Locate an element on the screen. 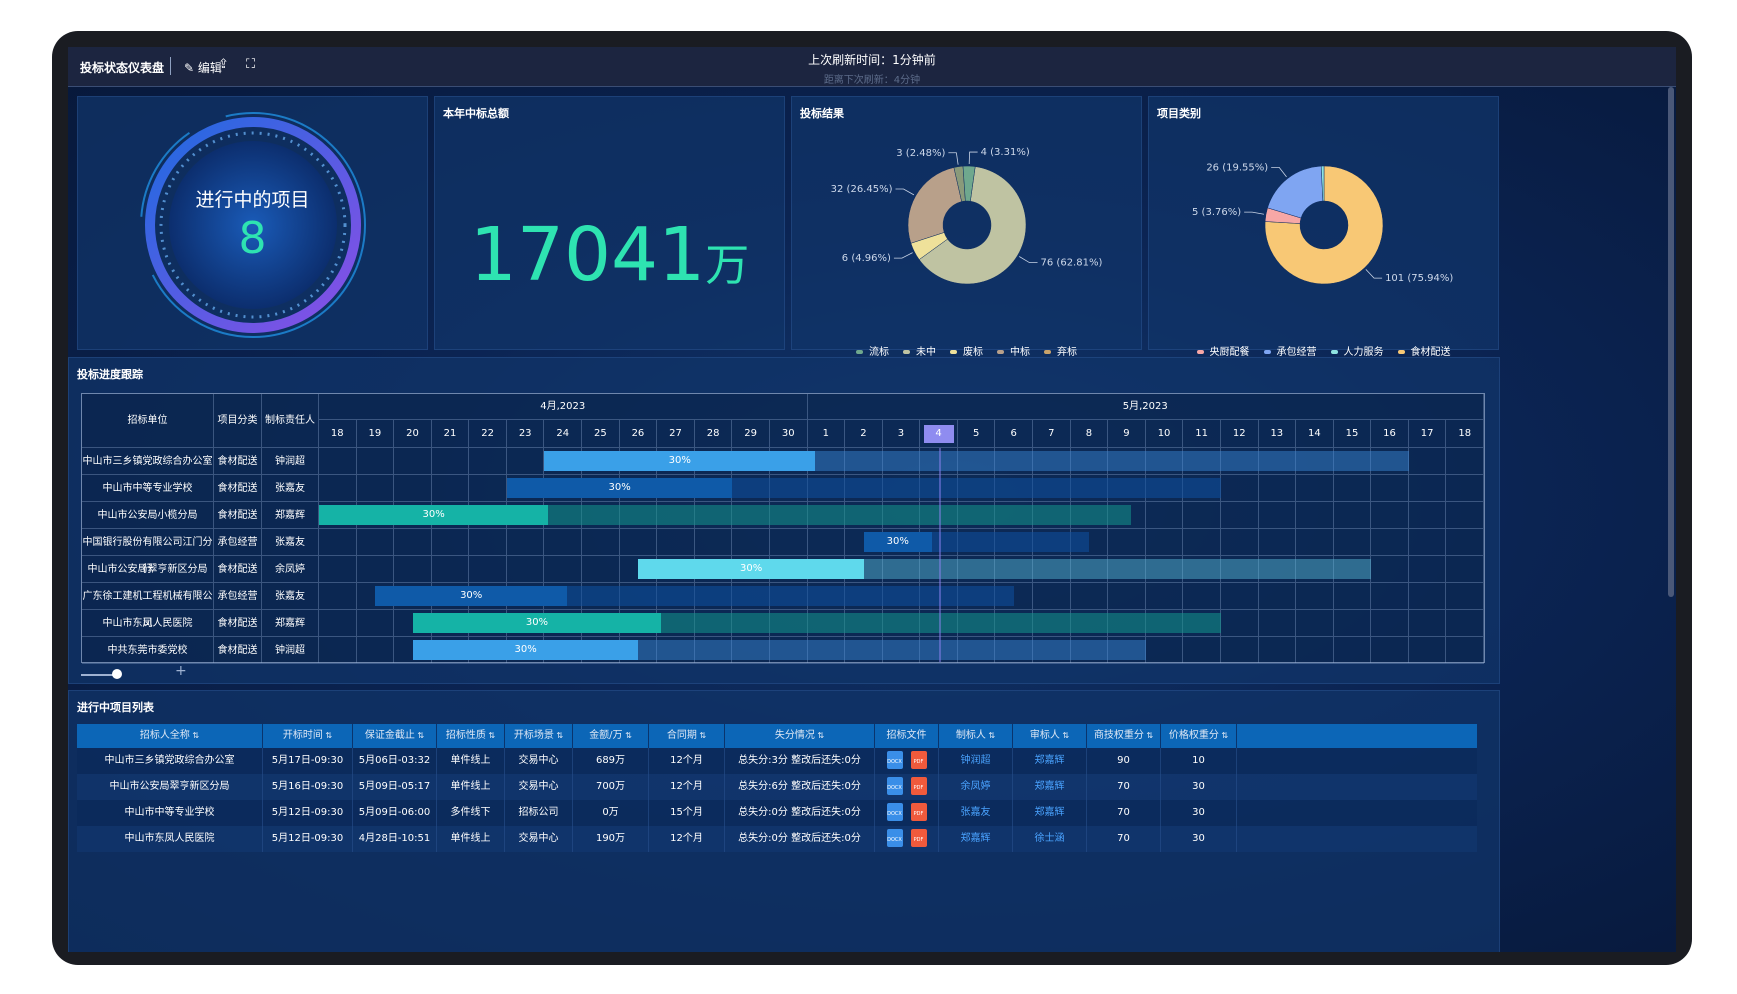 The height and width of the screenshot is (994, 1737). zoom-slider-handle is located at coordinates (117, 674).